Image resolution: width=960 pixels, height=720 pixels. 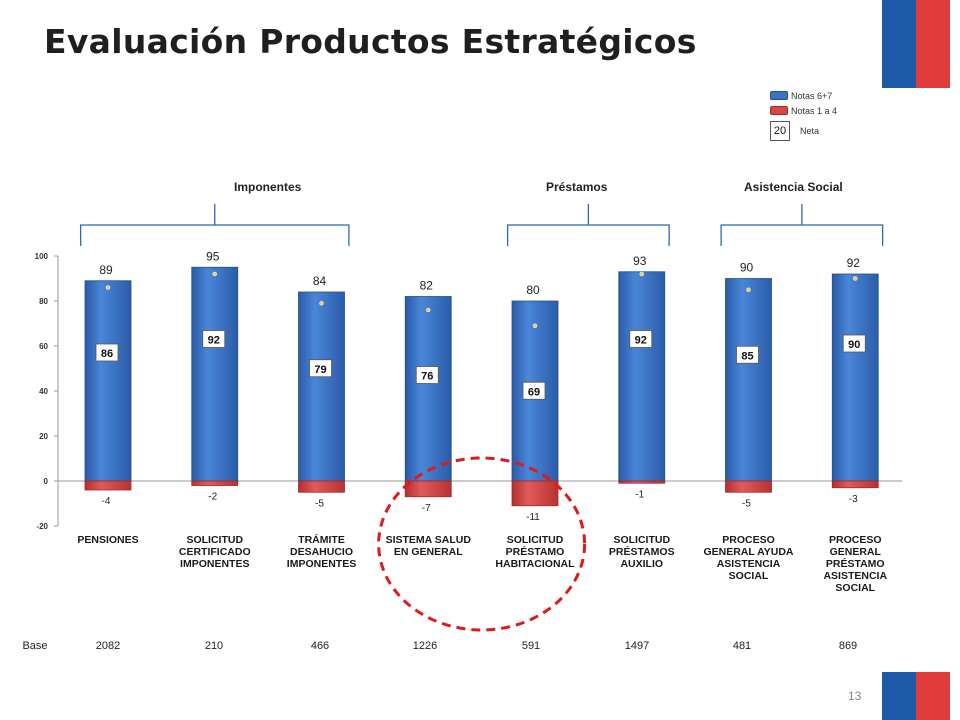 What do you see at coordinates (746, 503) in the screenshot?
I see `value-label-negative: -5` at bounding box center [746, 503].